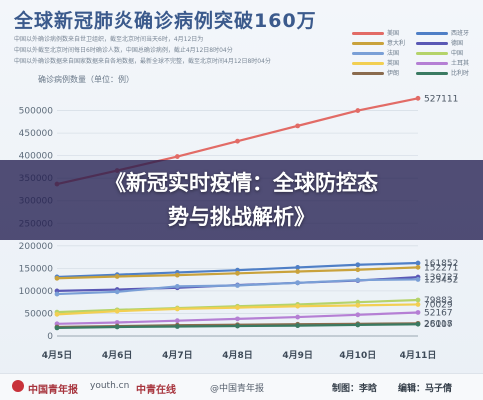 This screenshot has height=400, width=483. What do you see at coordinates (156, 390) in the screenshot?
I see `footer-brand-3: 中青在线` at bounding box center [156, 390].